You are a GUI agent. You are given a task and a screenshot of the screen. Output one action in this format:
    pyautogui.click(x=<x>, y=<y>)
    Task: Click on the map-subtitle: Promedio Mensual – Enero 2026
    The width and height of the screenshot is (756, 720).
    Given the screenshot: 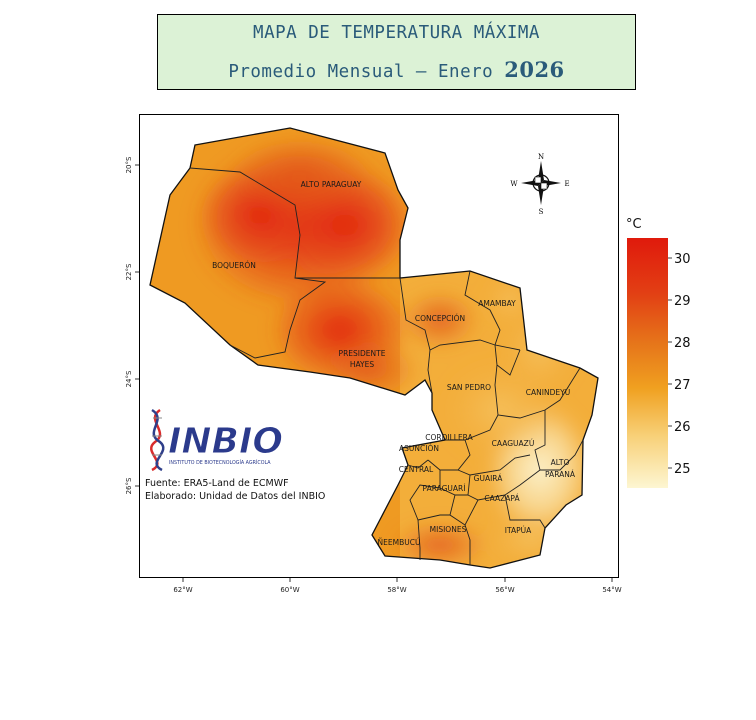 What is the action you would take?
    pyautogui.click(x=396, y=69)
    